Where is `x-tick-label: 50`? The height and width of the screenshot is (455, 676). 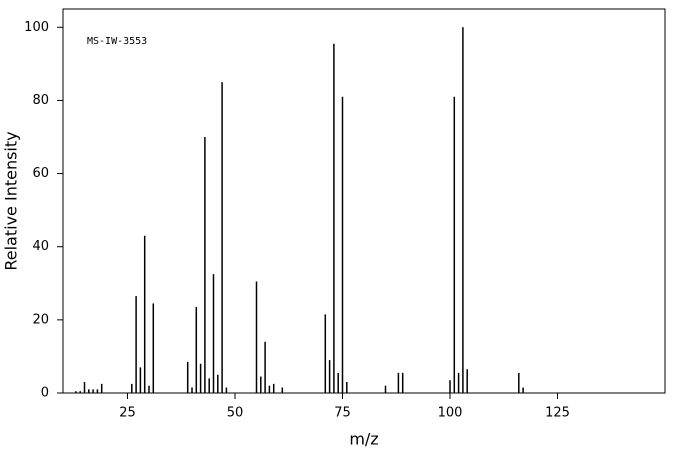 x-tick-label: 50 is located at coordinates (235, 413).